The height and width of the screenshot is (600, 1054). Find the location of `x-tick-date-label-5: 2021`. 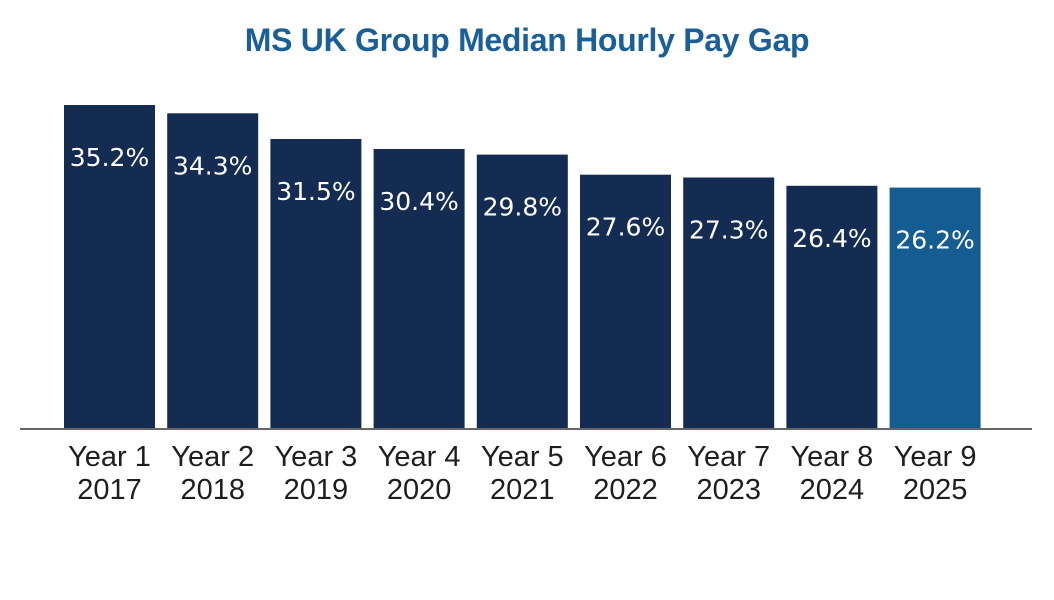

x-tick-date-label-5: 2021 is located at coordinates (522, 490).